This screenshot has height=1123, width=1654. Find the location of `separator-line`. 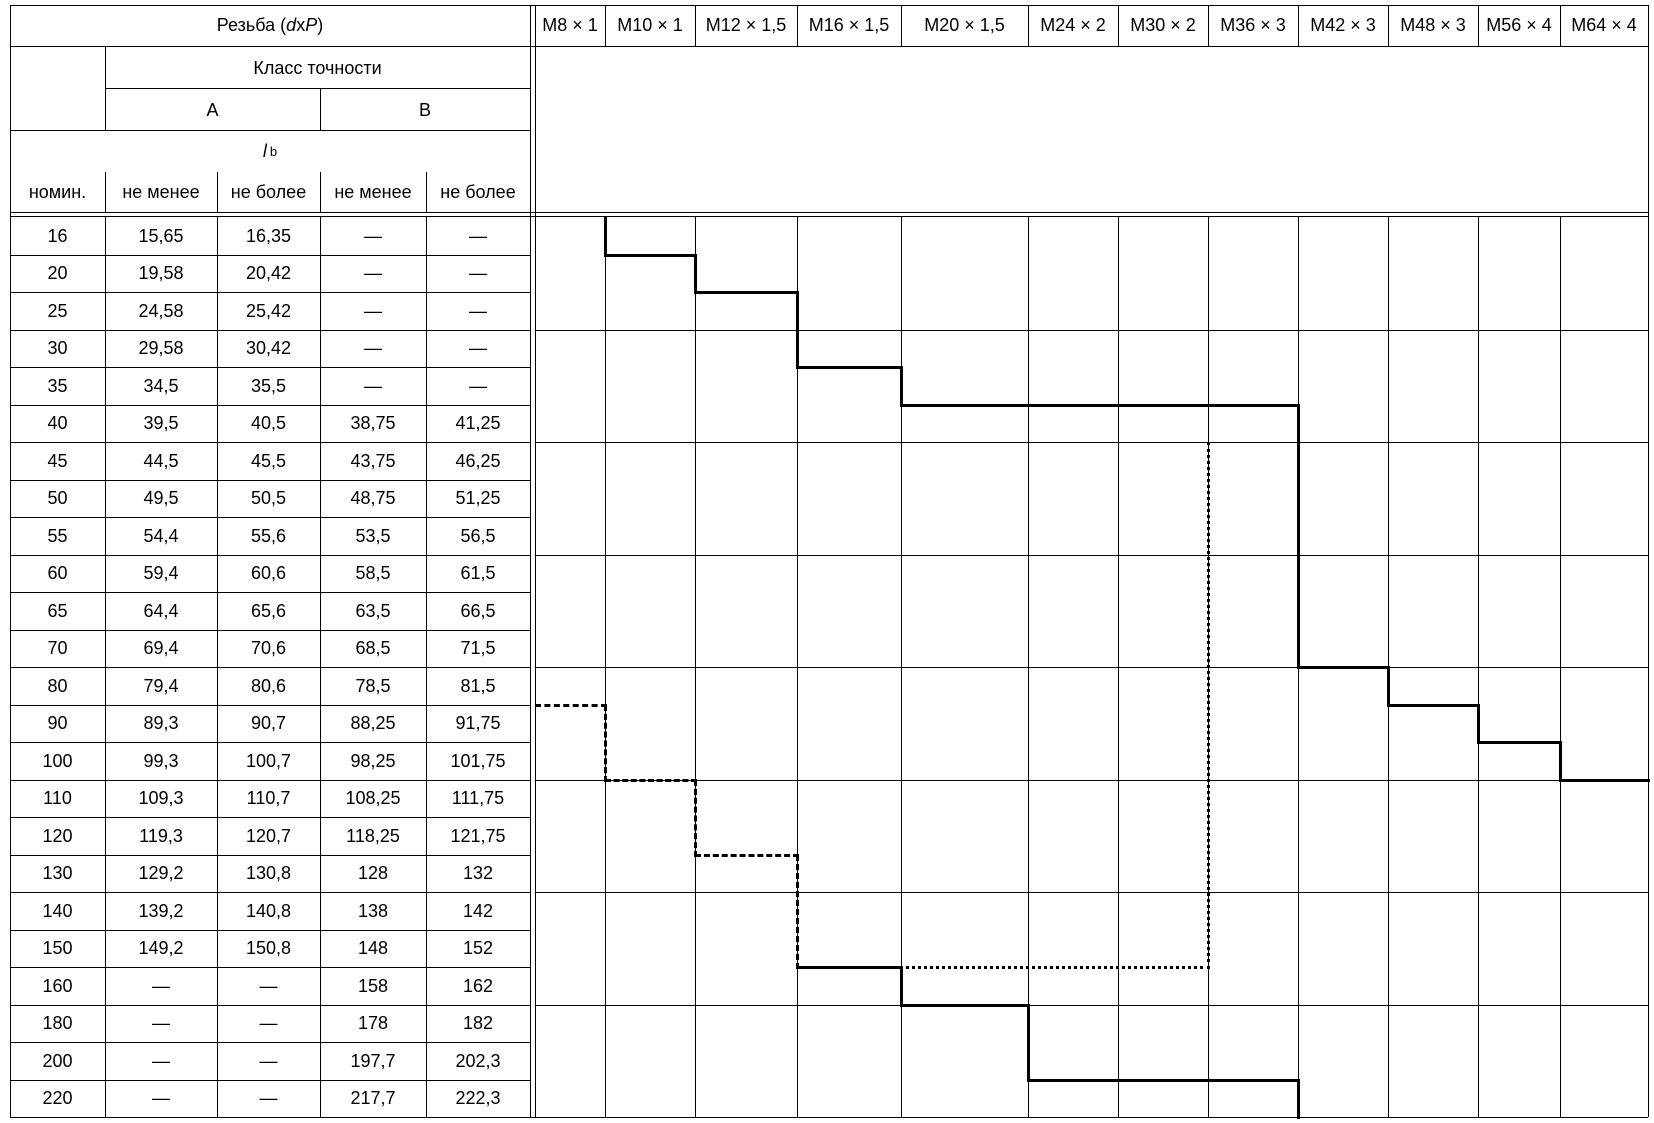

separator-line is located at coordinates (530, 561).